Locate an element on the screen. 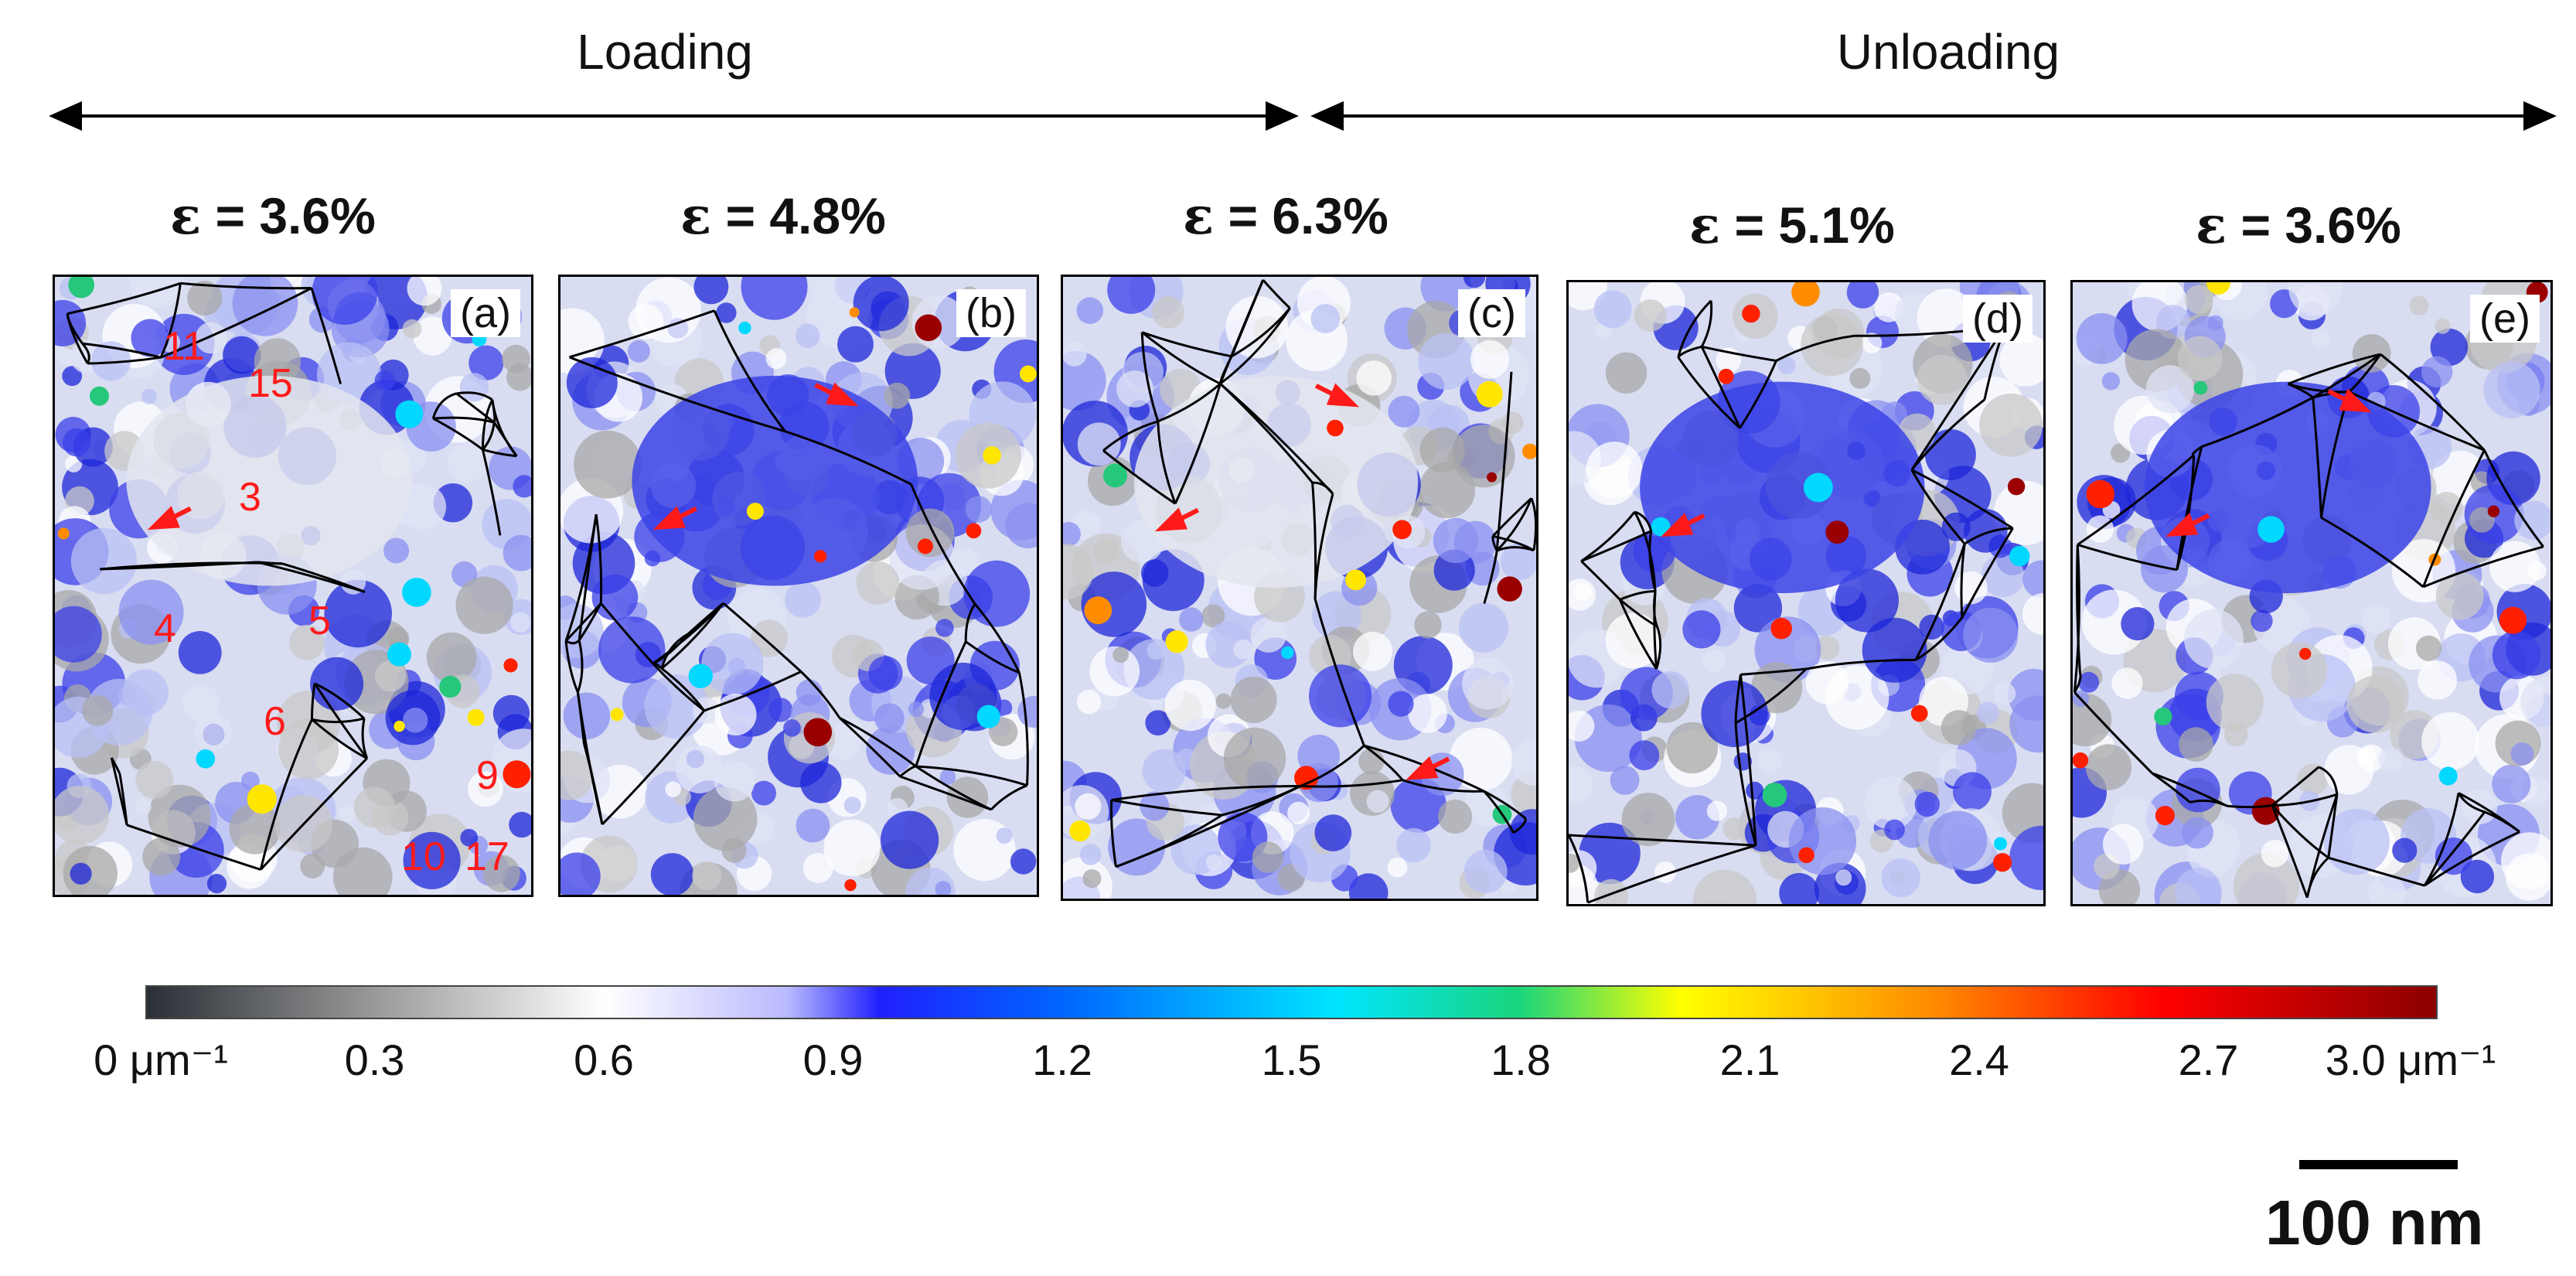 This screenshot has width=2576, height=1276. panel-b: (b) is located at coordinates (798, 586).